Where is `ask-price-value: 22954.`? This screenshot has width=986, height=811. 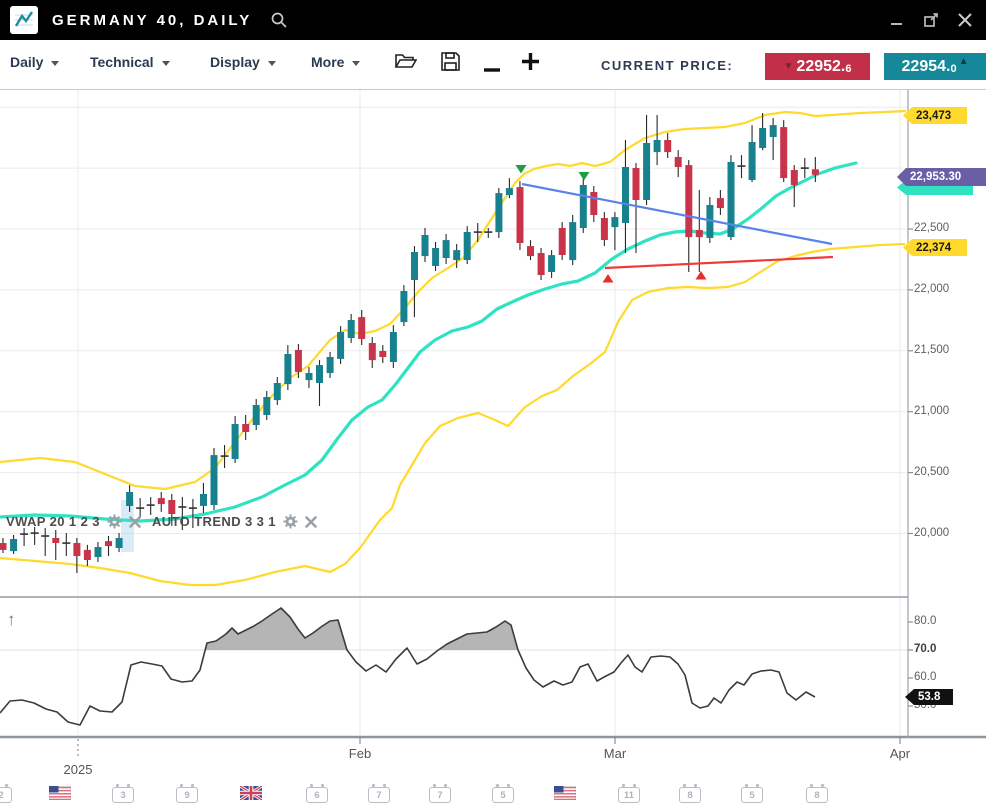 ask-price-value: 22954. is located at coordinates (926, 66).